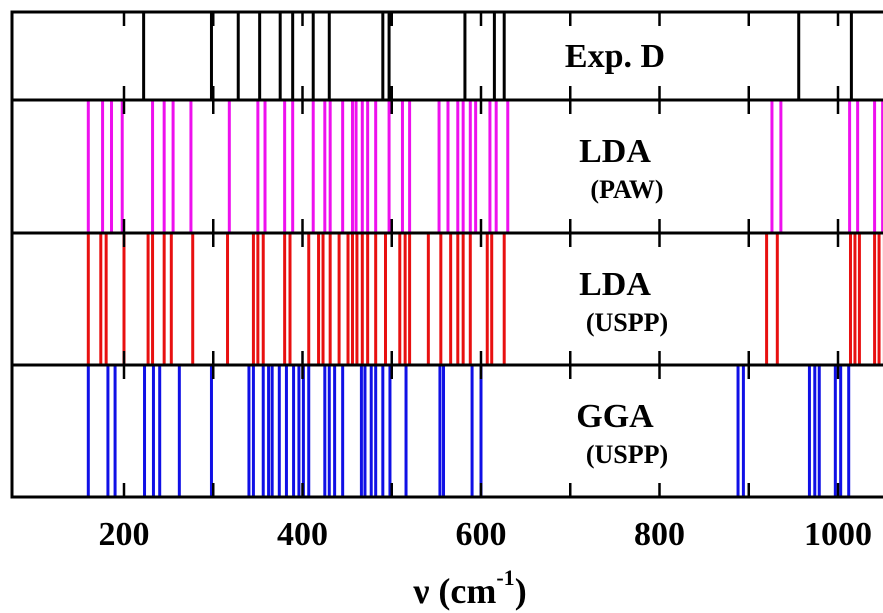  I want to click on x-tick-label: 200, so click(124, 534).